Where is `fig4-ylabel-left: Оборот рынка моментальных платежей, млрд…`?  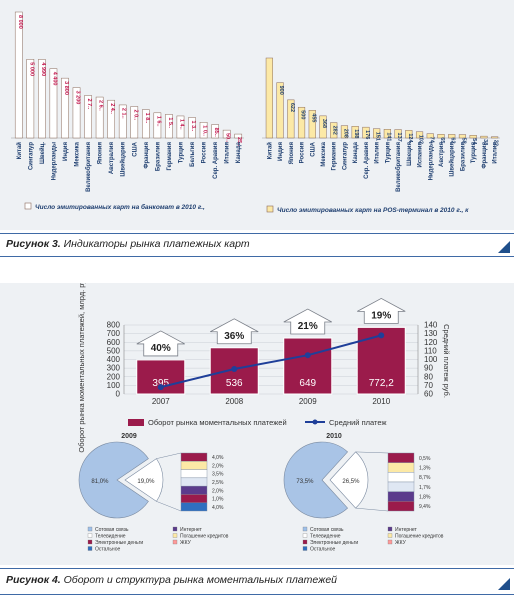
fig4-ylabel-left: Оборот рынка моментальных платежей, млрд… is located at coordinates (81, 368).